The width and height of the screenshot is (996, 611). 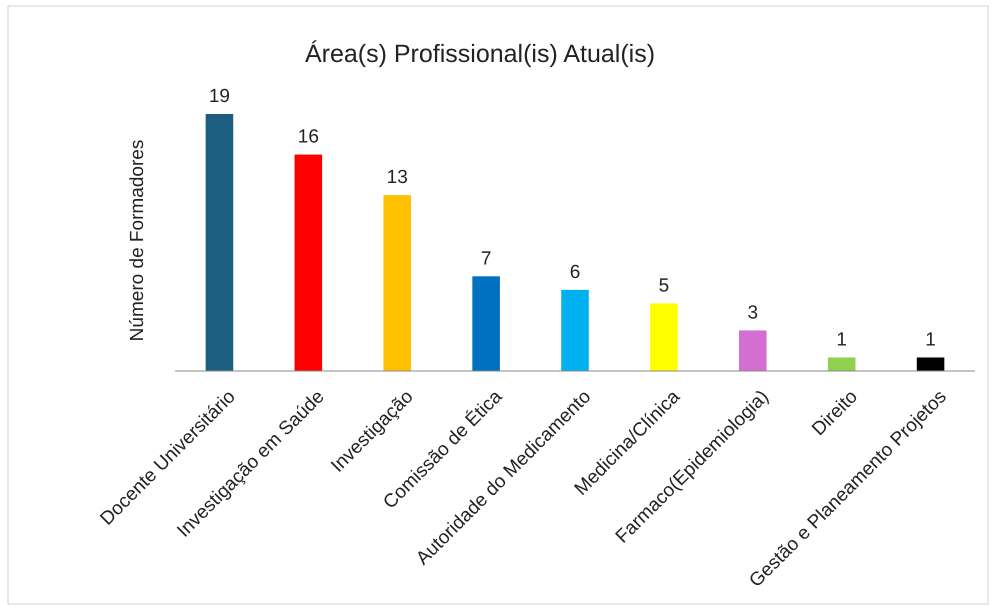 I want to click on data-label: 5, so click(x=664, y=285).